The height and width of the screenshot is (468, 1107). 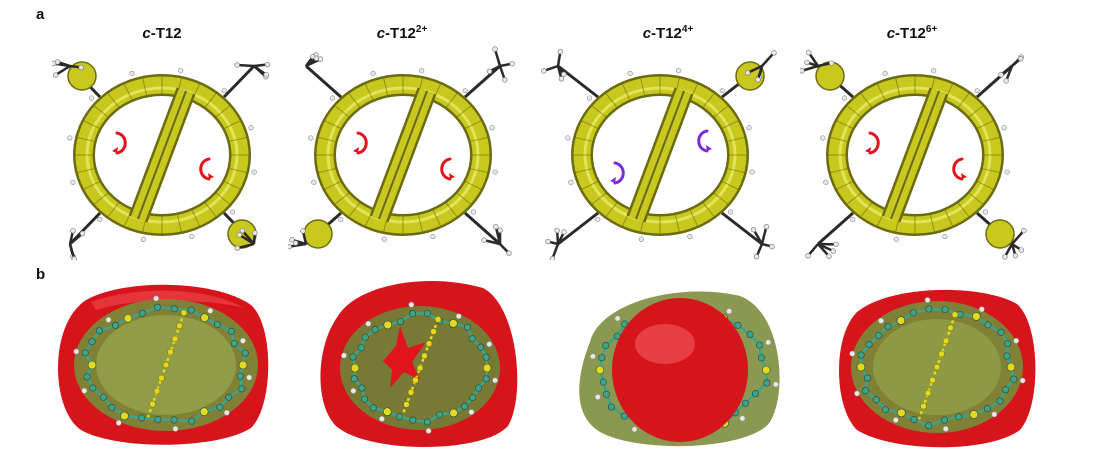 What do you see at coordinates (937, 364) in the screenshot?
I see `atom-network` at bounding box center [937, 364].